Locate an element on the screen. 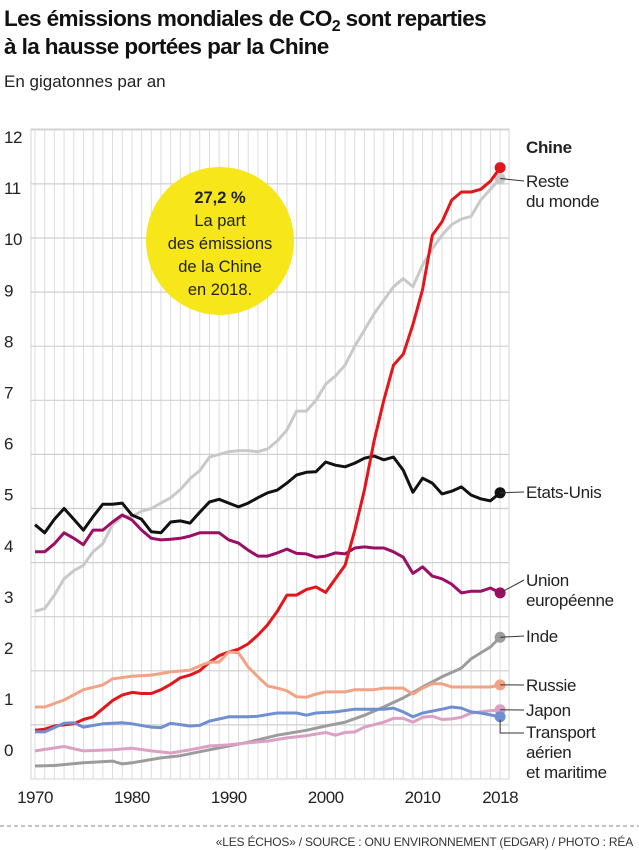 The image size is (639, 850). series-line-union-europeenne is located at coordinates (268, 554).